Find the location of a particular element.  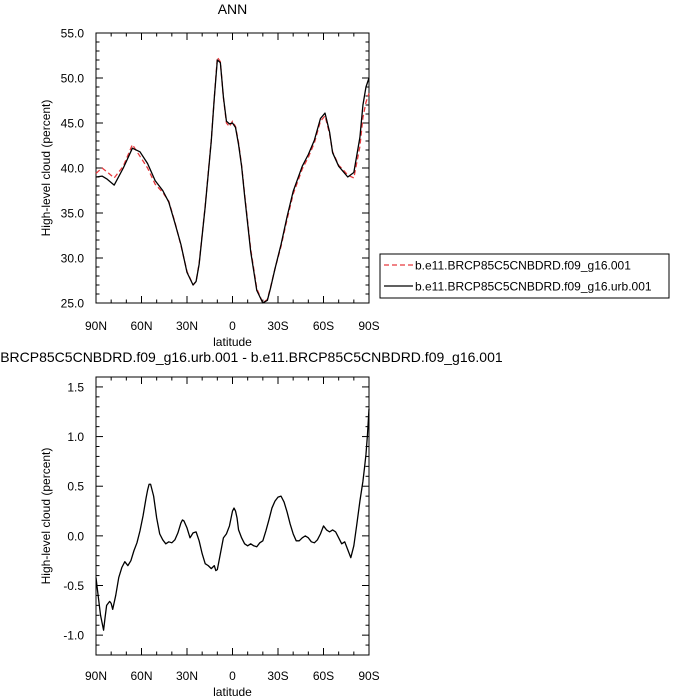

chart-title: ANN is located at coordinates (233, 9).